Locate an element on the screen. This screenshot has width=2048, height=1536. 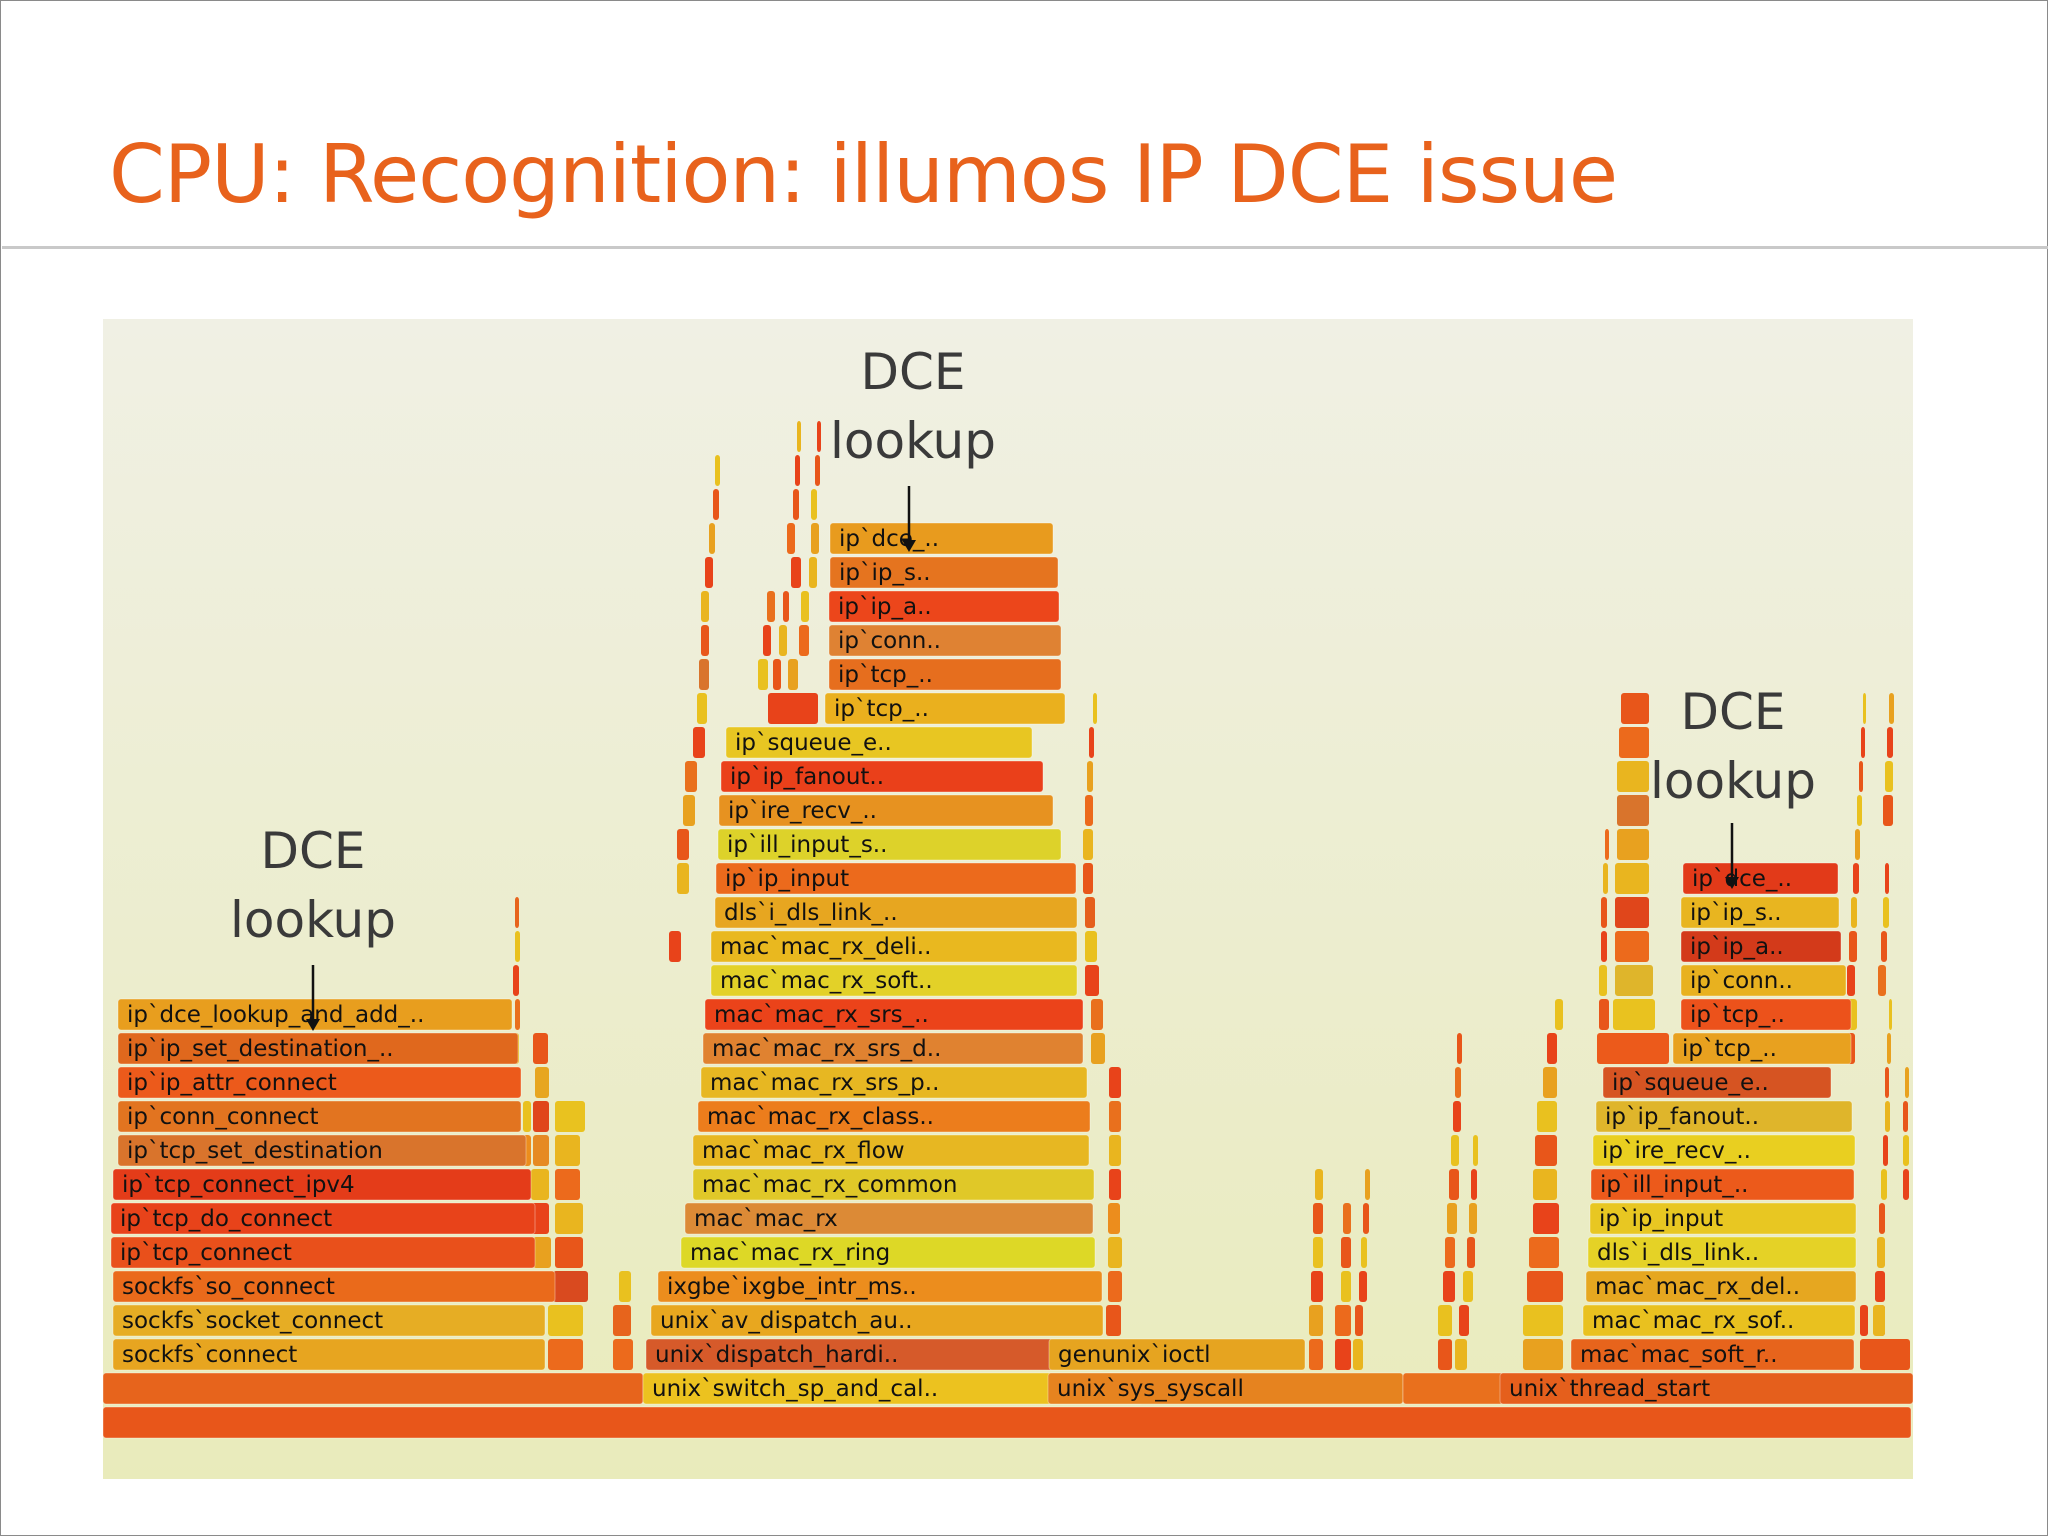
stack-frame-label: mac`mac_rx_deli.. is located at coordinates (825, 947).